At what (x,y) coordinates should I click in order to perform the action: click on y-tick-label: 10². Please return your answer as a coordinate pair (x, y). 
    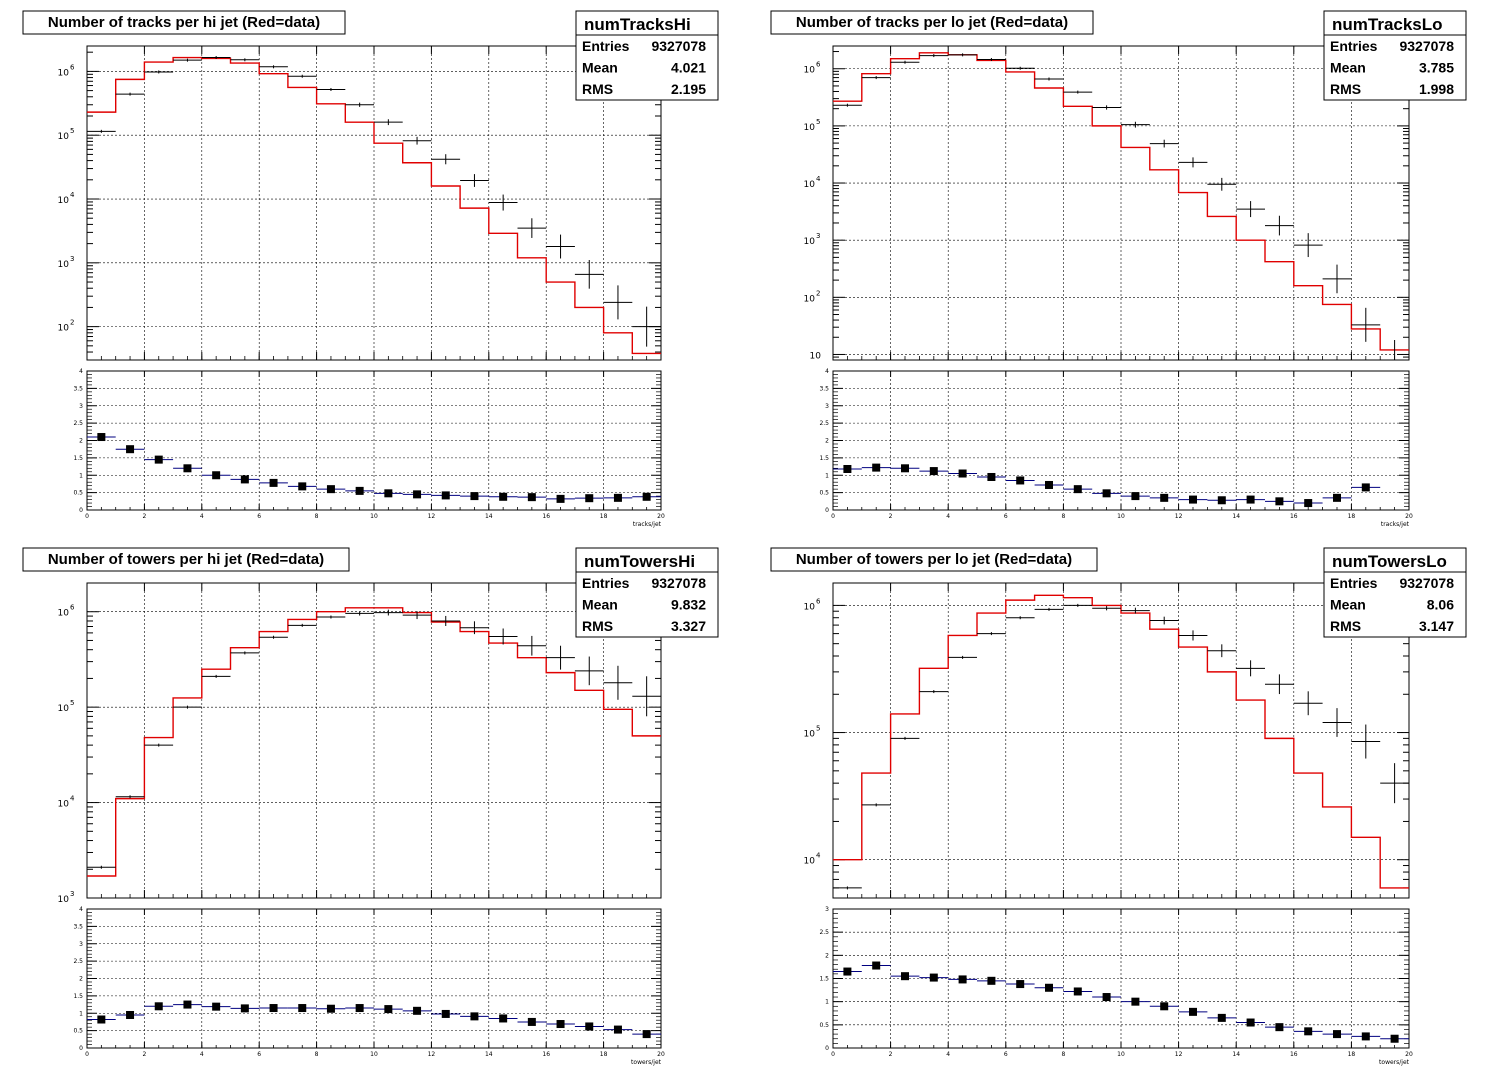
    Looking at the image, I should click on (66, 326).